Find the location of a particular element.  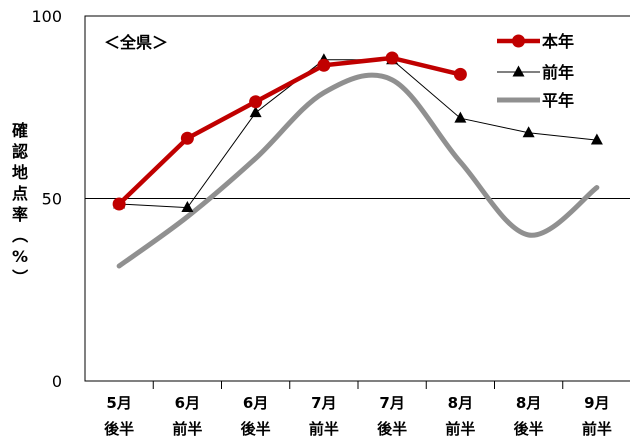

x-category-label-month: 9月 is located at coordinates (596, 403).